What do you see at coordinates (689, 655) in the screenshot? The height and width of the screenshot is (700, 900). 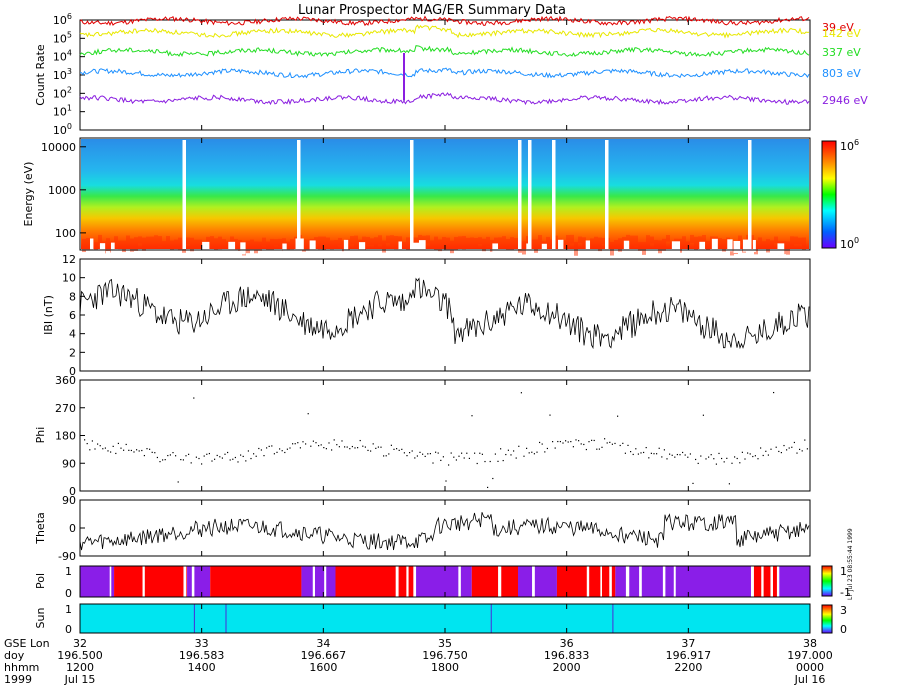 I see `xtick-doy: 196.917` at bounding box center [689, 655].